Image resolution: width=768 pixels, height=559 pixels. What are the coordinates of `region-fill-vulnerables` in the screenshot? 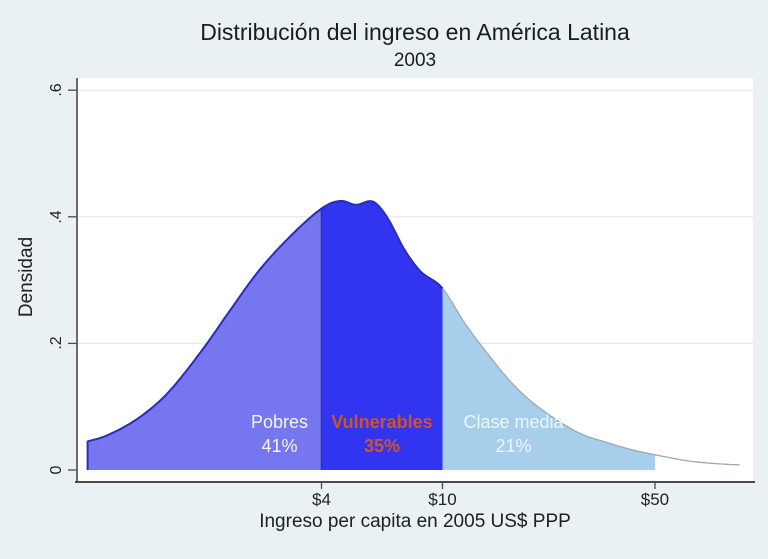 It's located at (382, 335).